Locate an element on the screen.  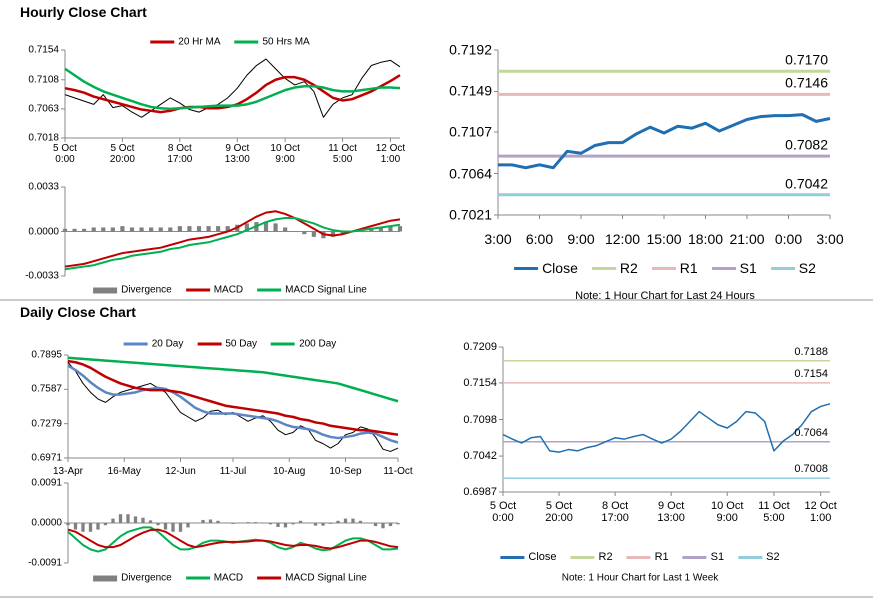
legend-item: MACD Signal Line is located at coordinates (312, 290).